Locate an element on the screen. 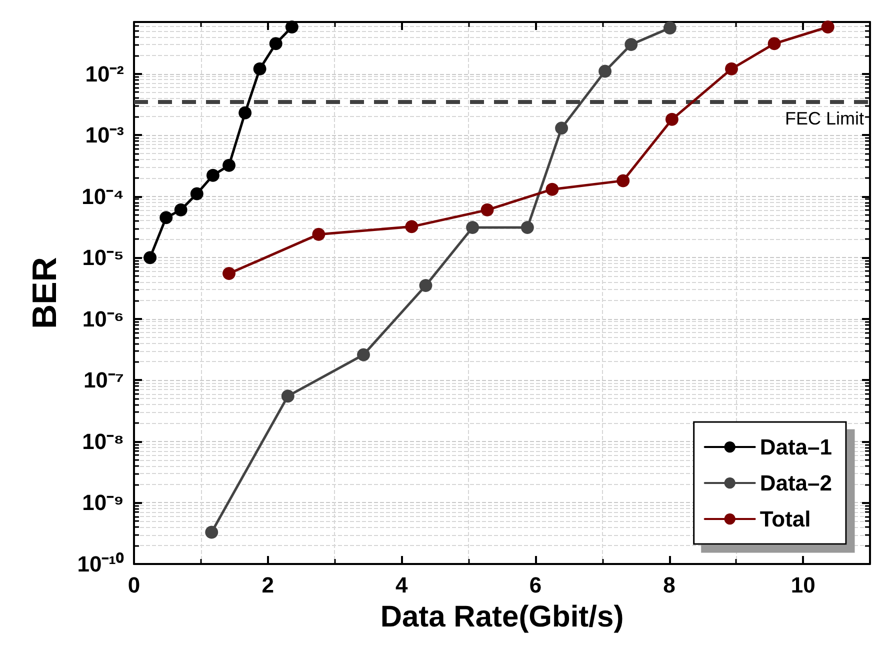 This screenshot has height=664, width=881. x-tick-label: 4 is located at coordinates (402, 585).